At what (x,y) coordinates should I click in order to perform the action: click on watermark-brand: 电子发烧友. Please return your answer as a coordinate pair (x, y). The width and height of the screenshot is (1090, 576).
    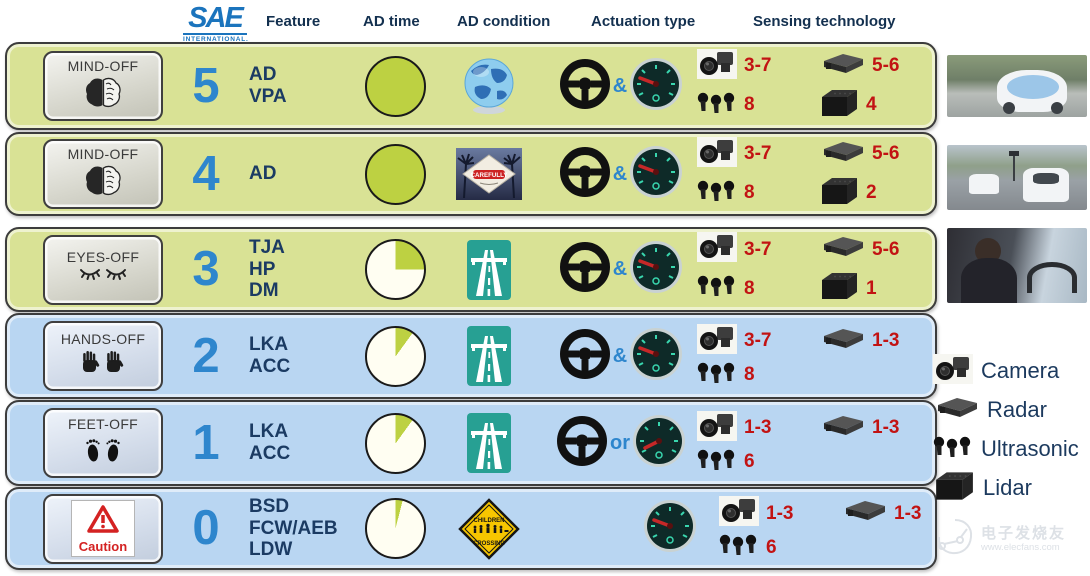
    Looking at the image, I should click on (1024, 534).